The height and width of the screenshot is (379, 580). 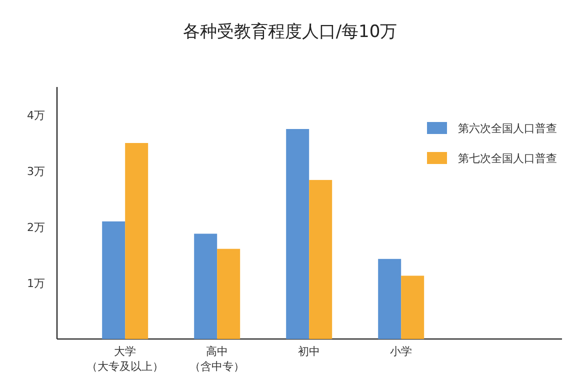 I want to click on y-tick-label: 1万, so click(x=36, y=283).